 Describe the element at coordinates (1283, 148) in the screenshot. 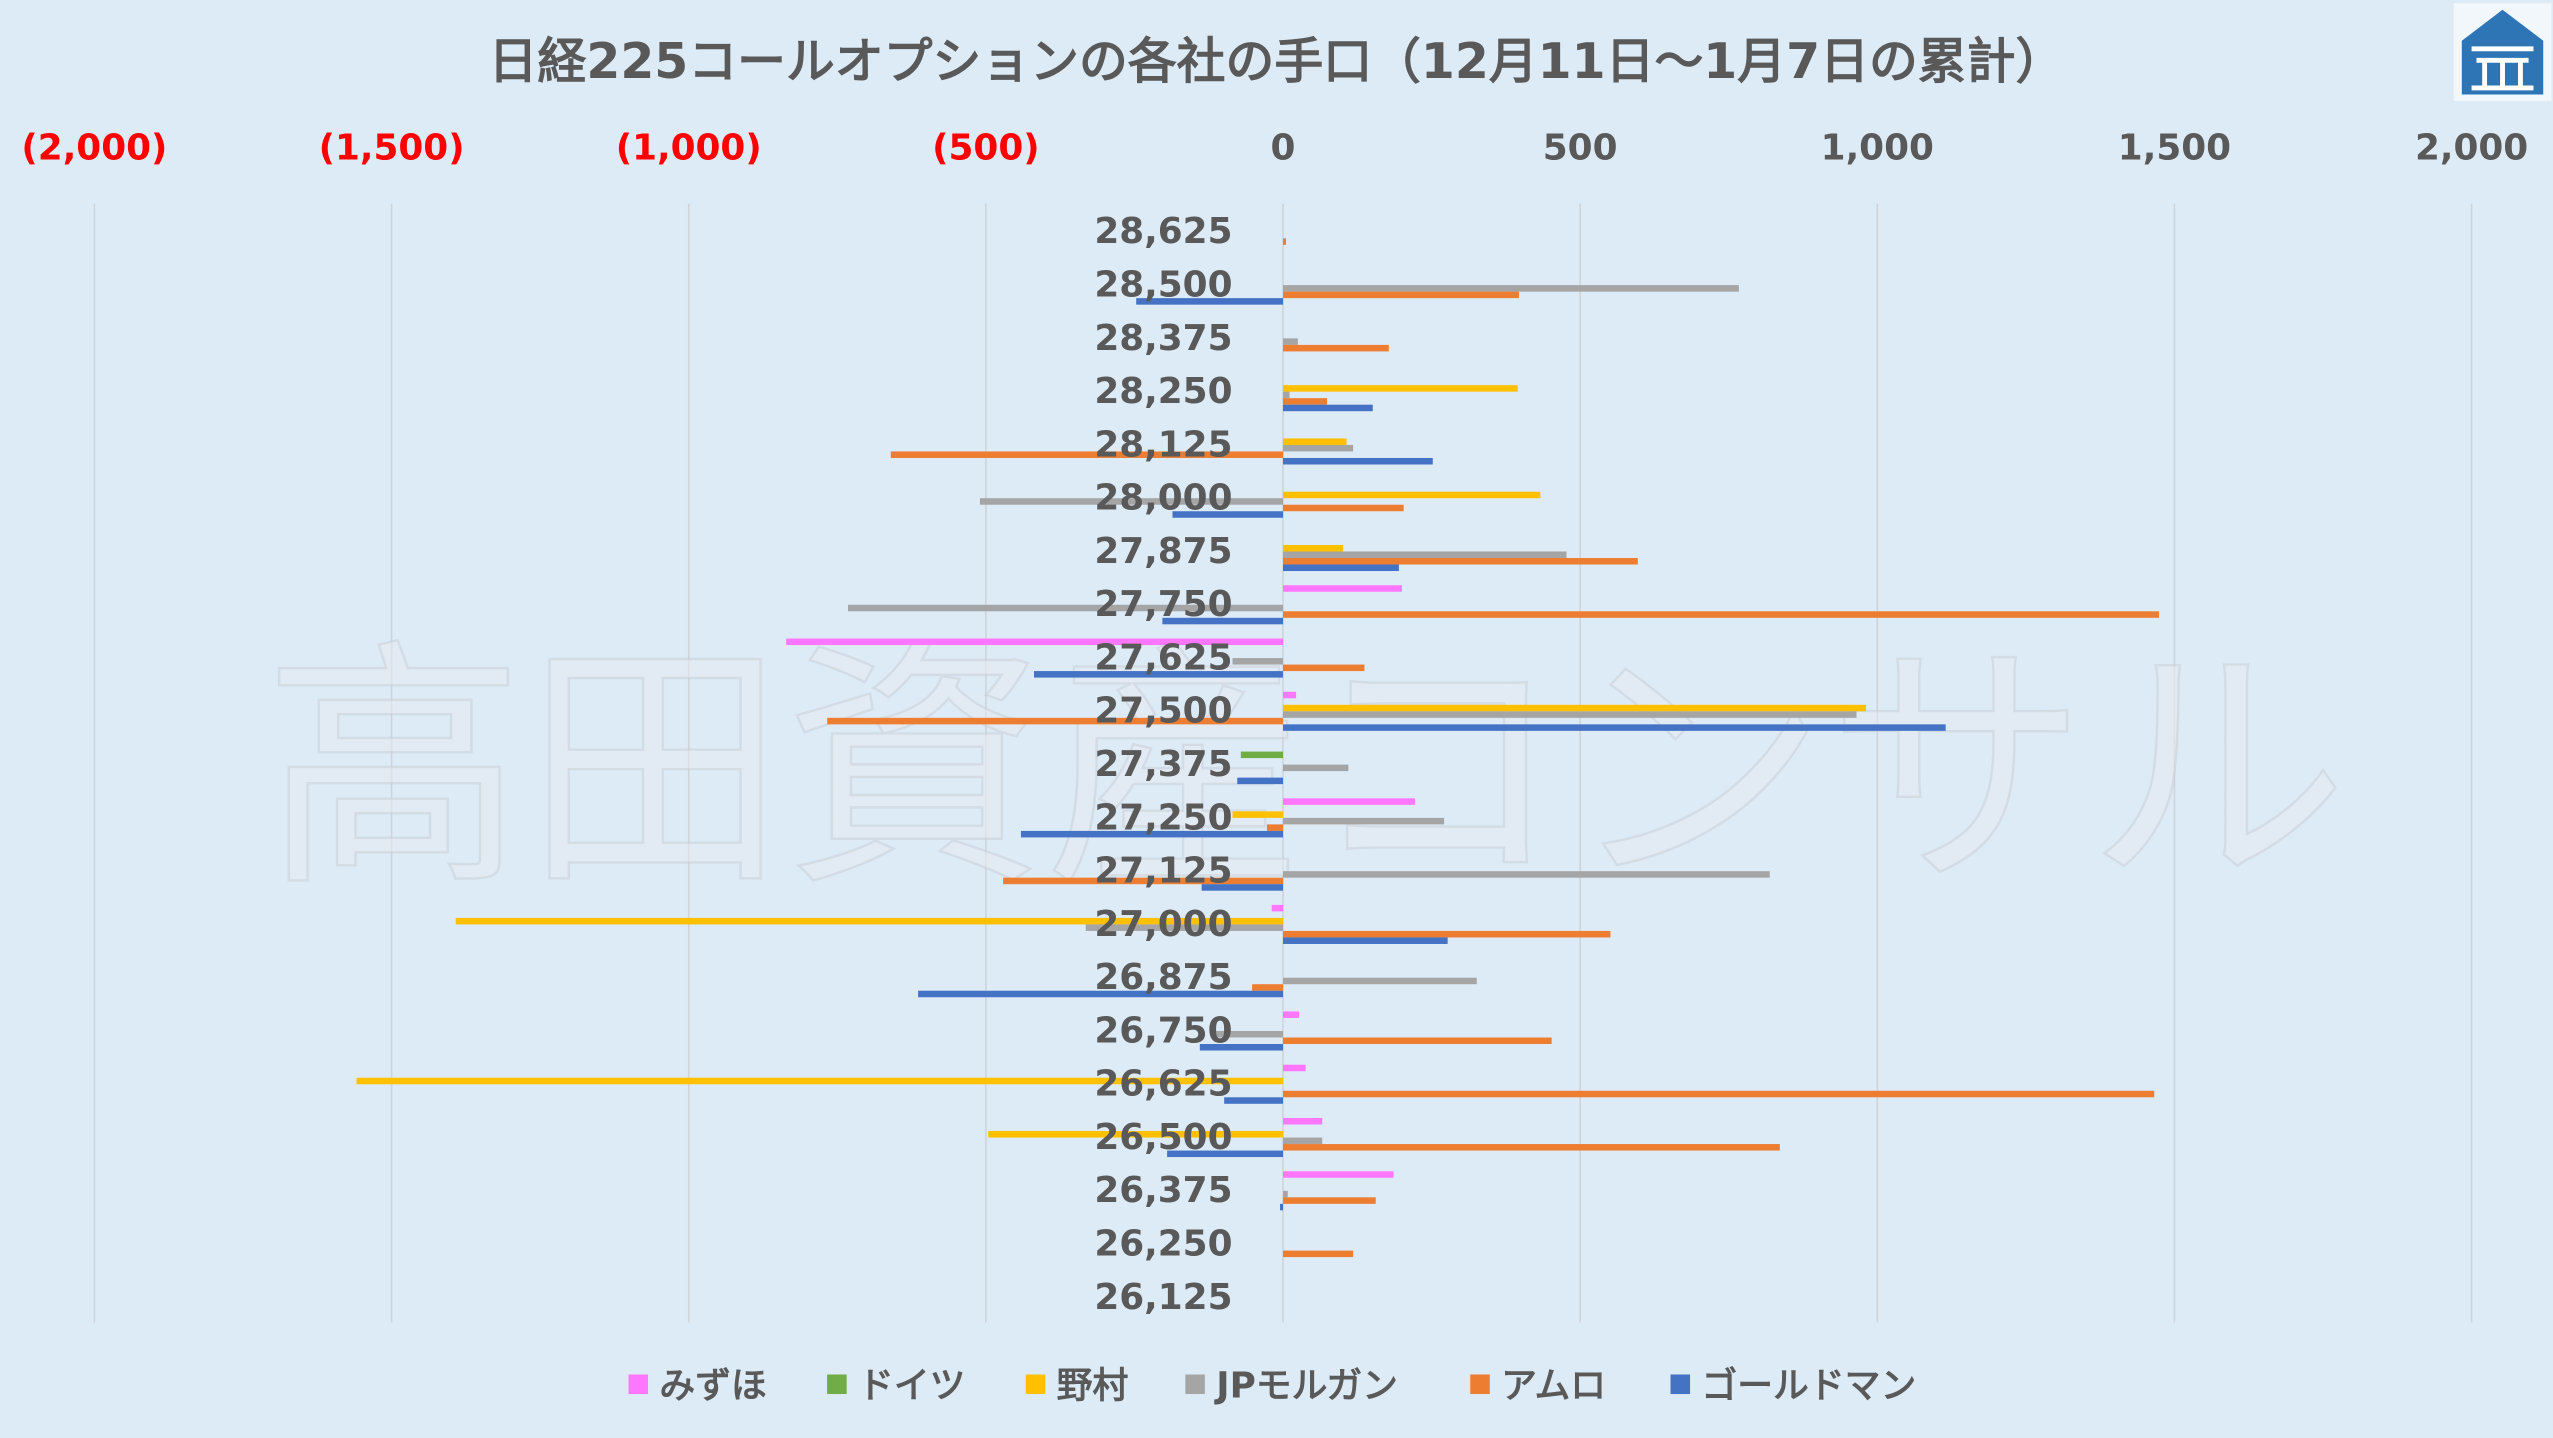

I see `x-tick-label: 0` at that location.